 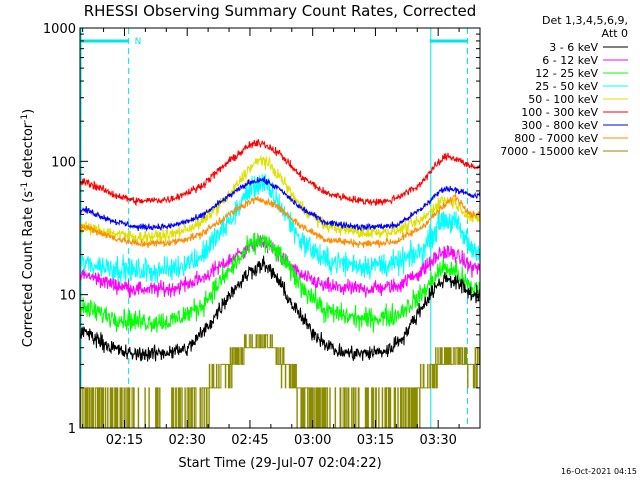 What do you see at coordinates (437, 440) in the screenshot?
I see `x-tick-label: 03:30` at bounding box center [437, 440].